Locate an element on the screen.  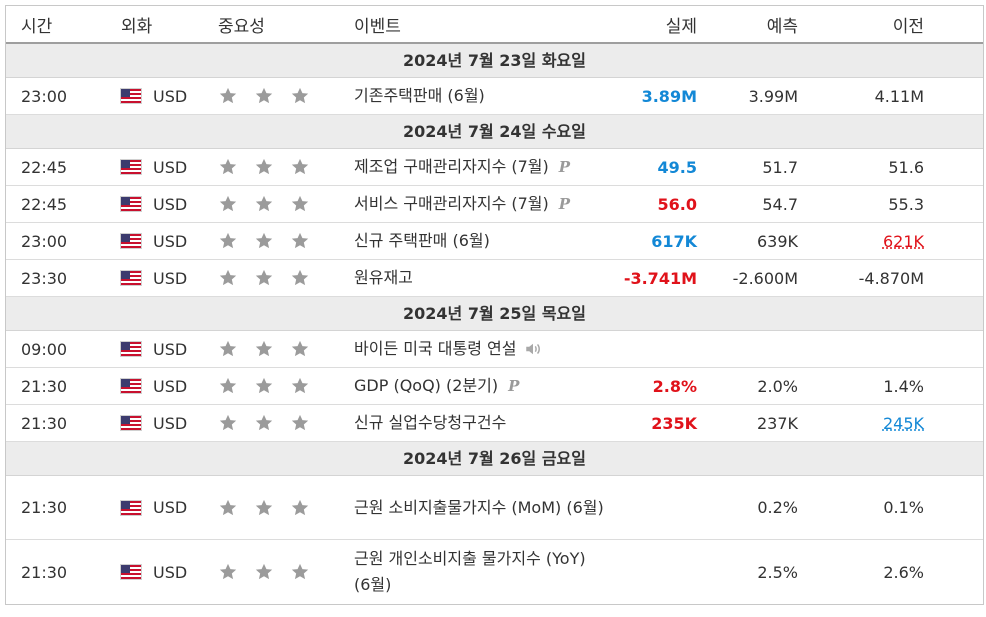
event-cell: 신규 주택판매 (6월) is located at coordinates (484, 241).